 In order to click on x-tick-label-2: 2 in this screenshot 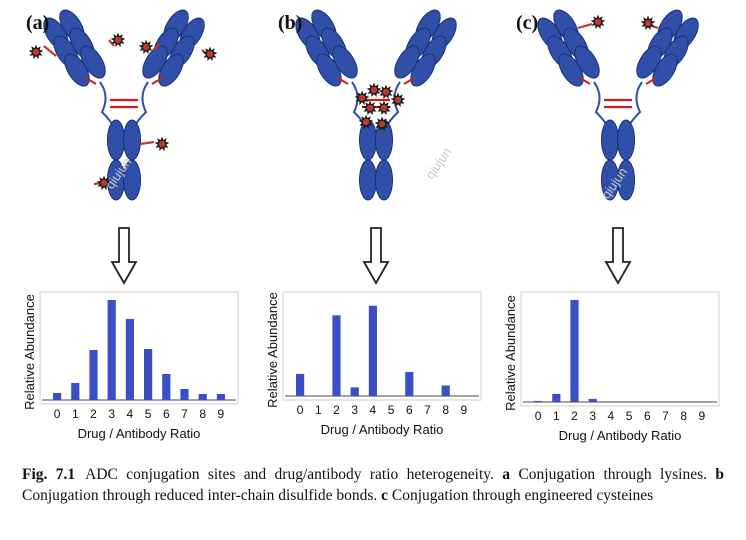, I will do `click(574, 416)`.